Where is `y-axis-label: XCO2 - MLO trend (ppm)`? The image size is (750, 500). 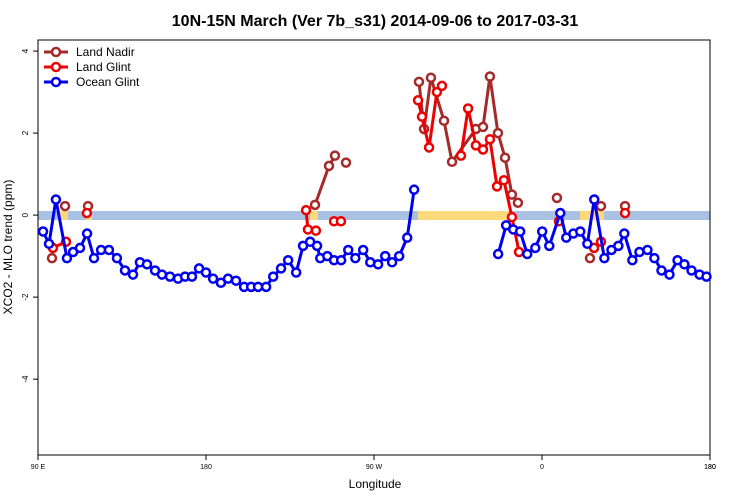 y-axis-label: XCO2 - MLO trend (ppm) is located at coordinates (8, 247).